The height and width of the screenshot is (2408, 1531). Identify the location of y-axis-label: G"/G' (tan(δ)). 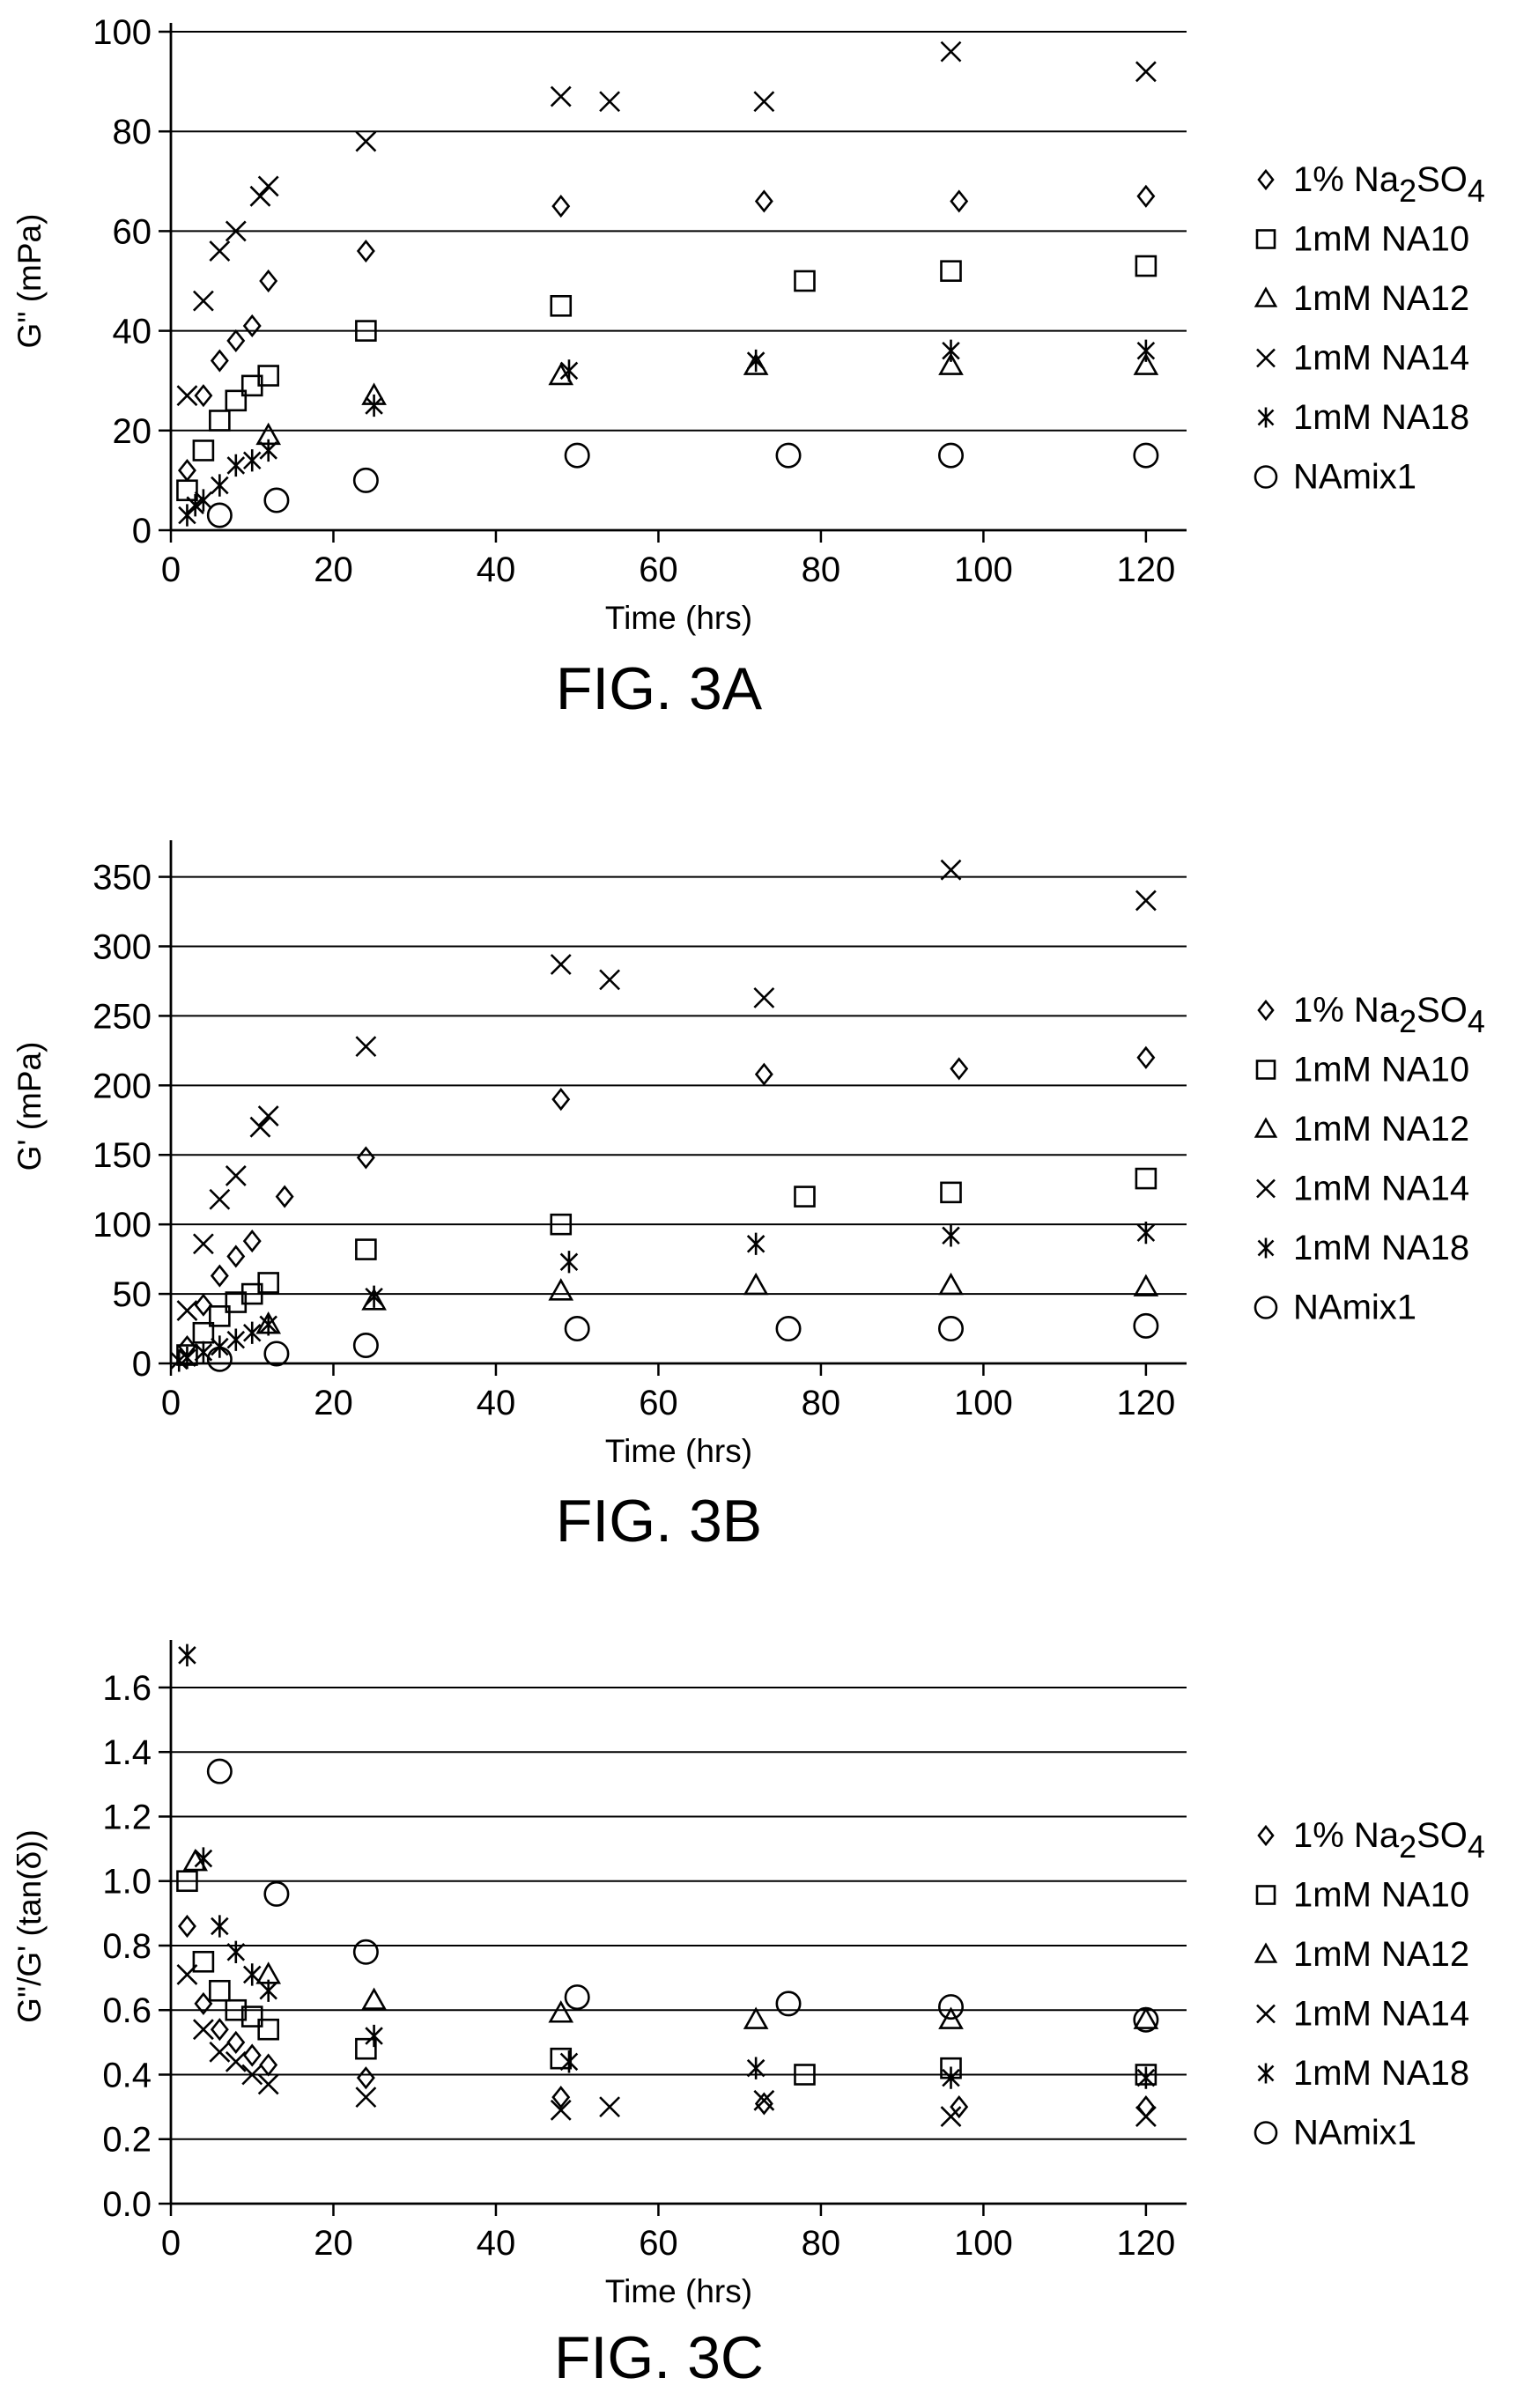
(29, 1926).